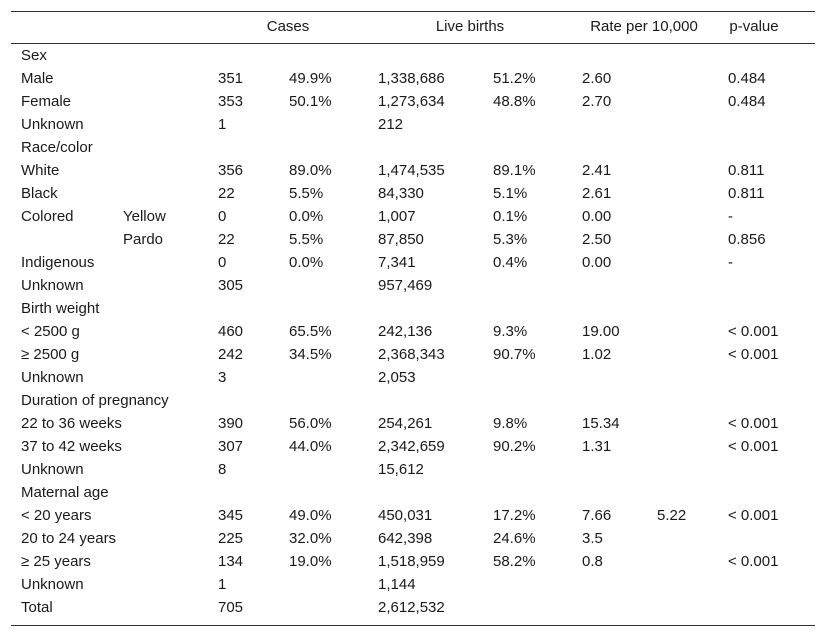 The height and width of the screenshot is (642, 826). Describe the element at coordinates (230, 538) in the screenshot. I see `cell-cases: 225` at that location.